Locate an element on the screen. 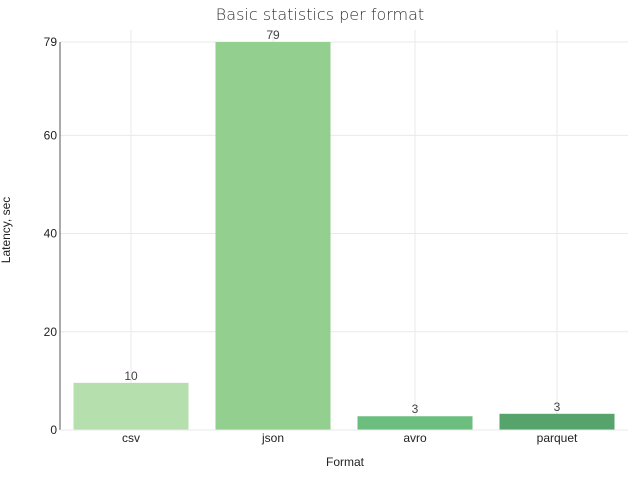 This screenshot has width=640, height=485. x-tick-label: avro is located at coordinates (415, 438).